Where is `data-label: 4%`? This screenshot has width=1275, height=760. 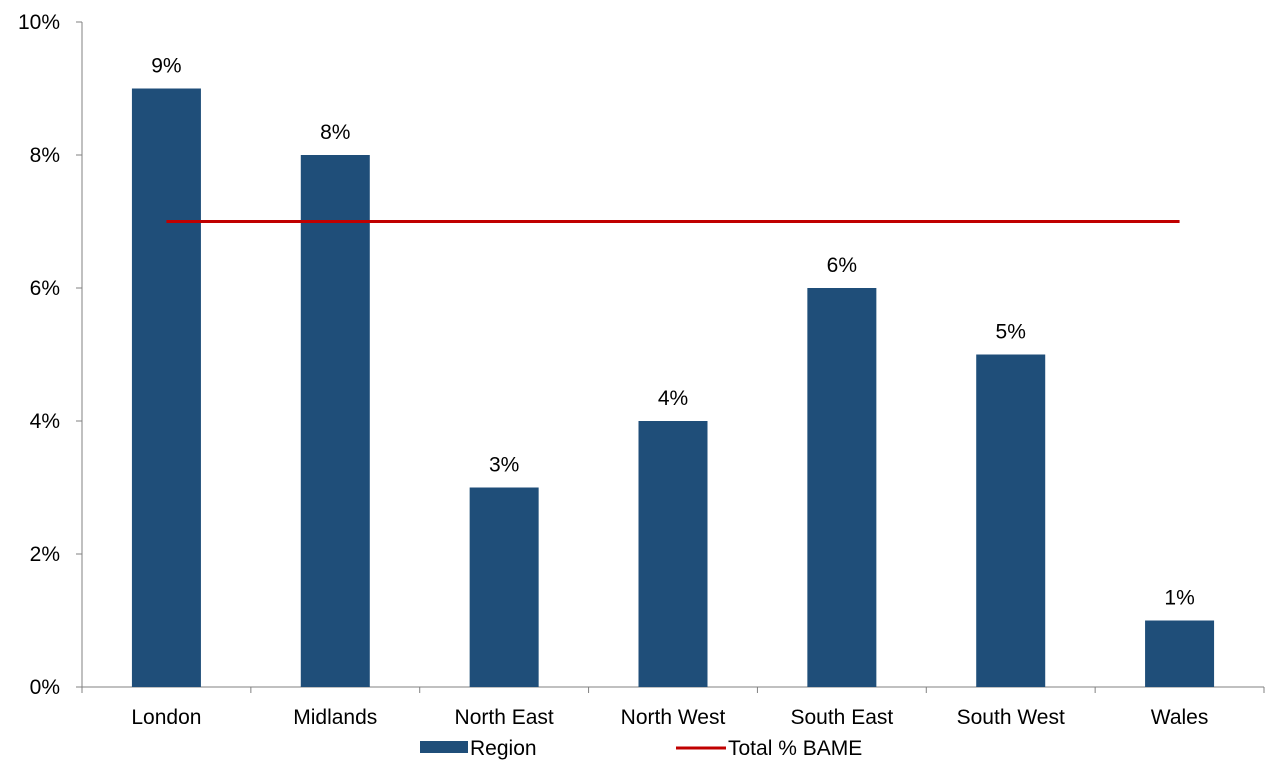 data-label: 4% is located at coordinates (673, 398).